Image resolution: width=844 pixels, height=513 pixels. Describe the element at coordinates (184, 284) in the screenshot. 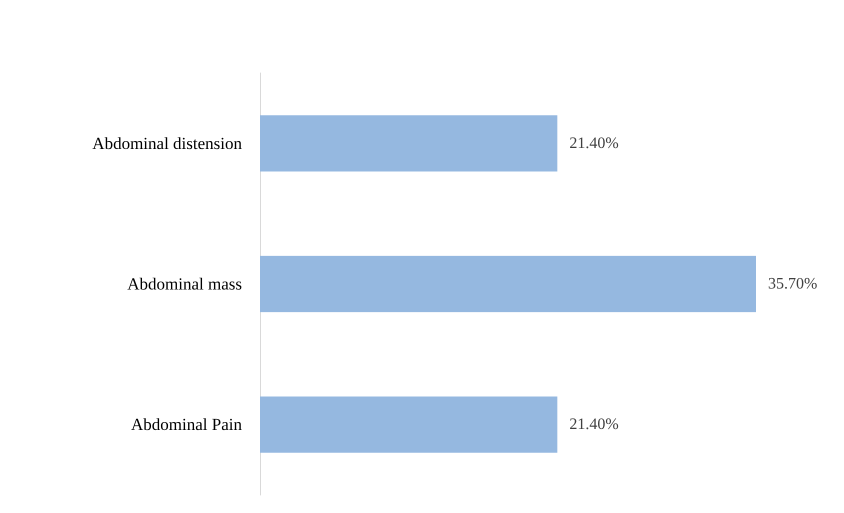

I see `y-tick-label: Abdominal mass` at that location.